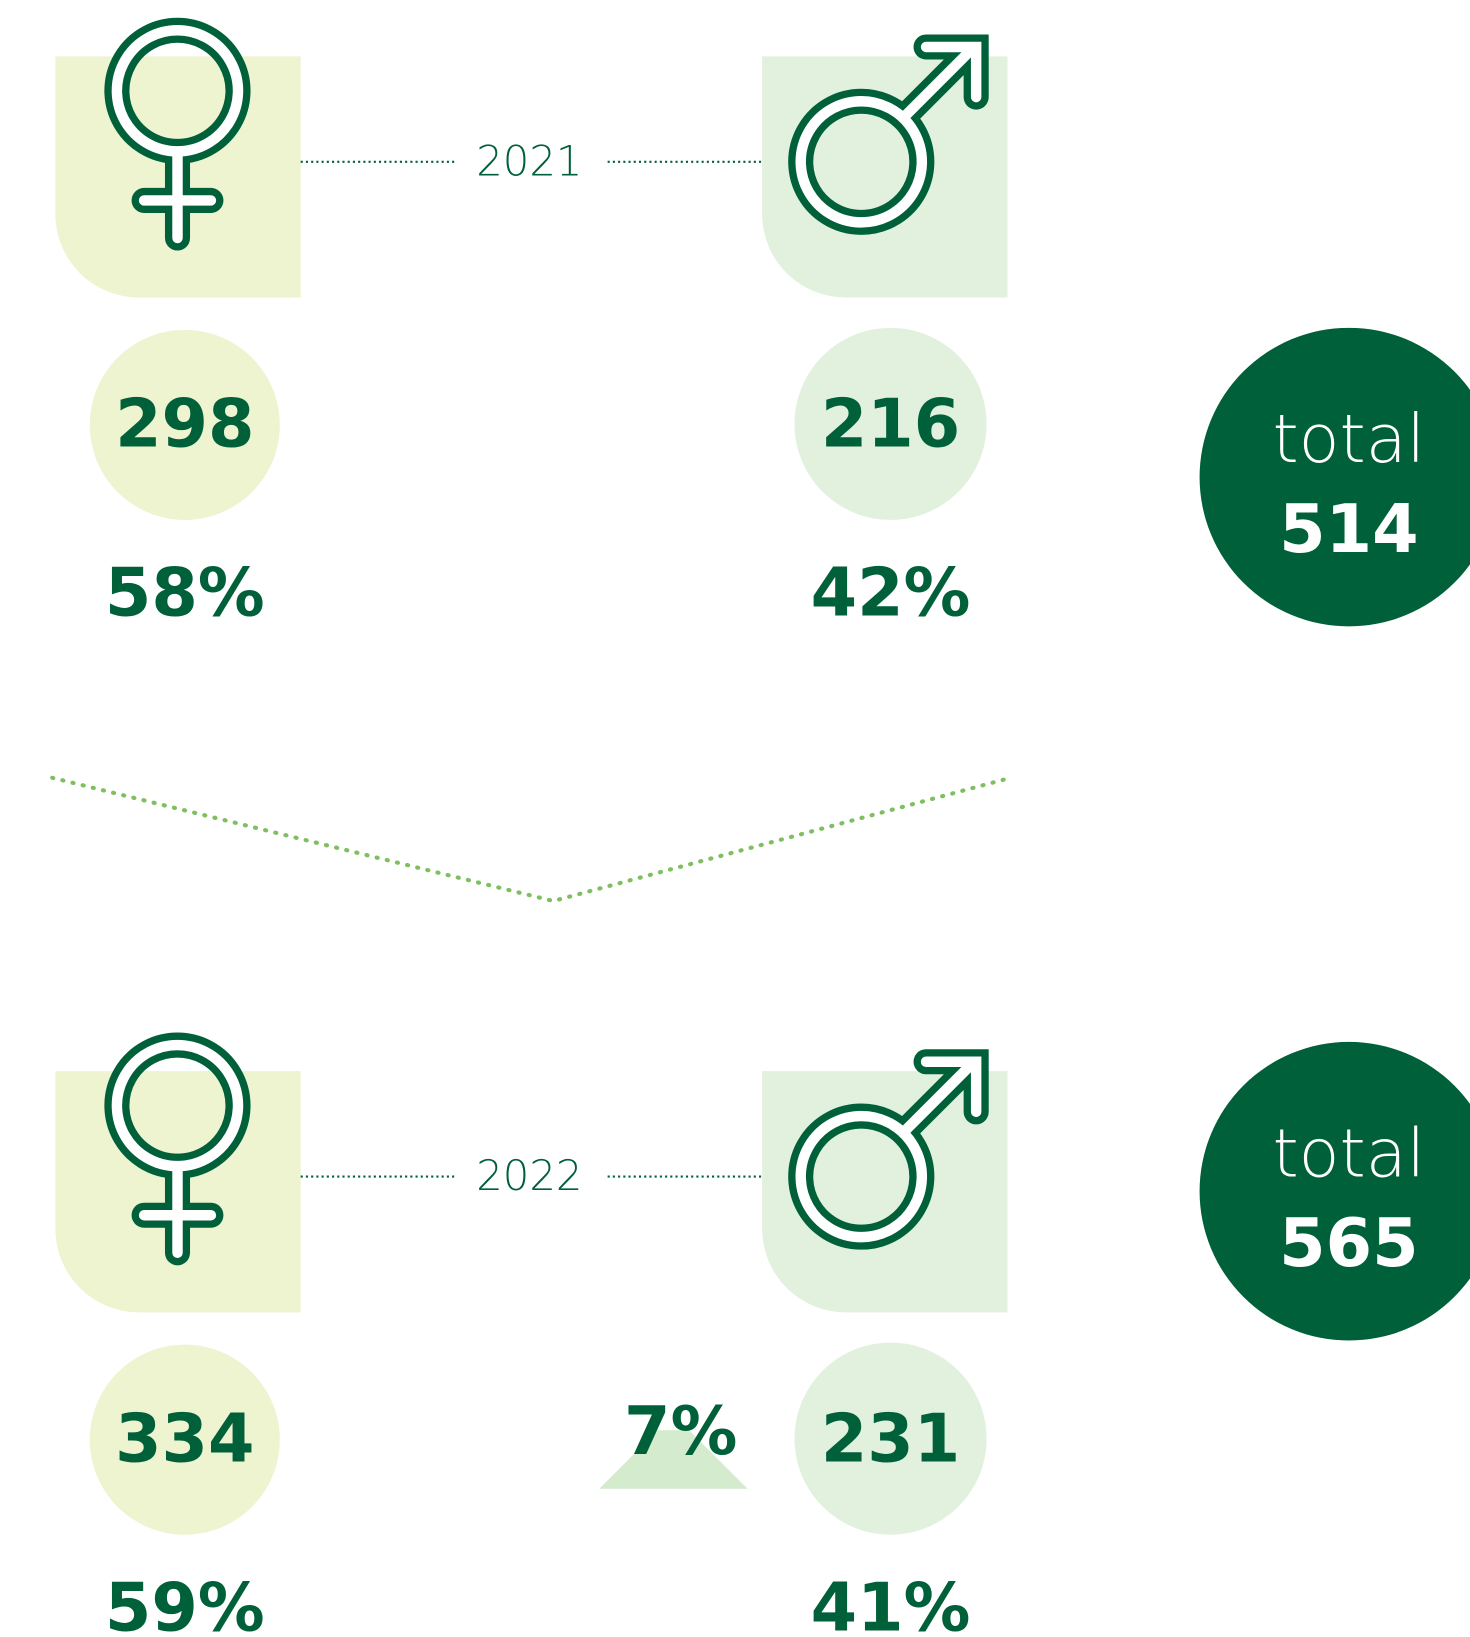 The height and width of the screenshot is (1637, 1470). I want to click on male-share: 41%, so click(891, 1602).